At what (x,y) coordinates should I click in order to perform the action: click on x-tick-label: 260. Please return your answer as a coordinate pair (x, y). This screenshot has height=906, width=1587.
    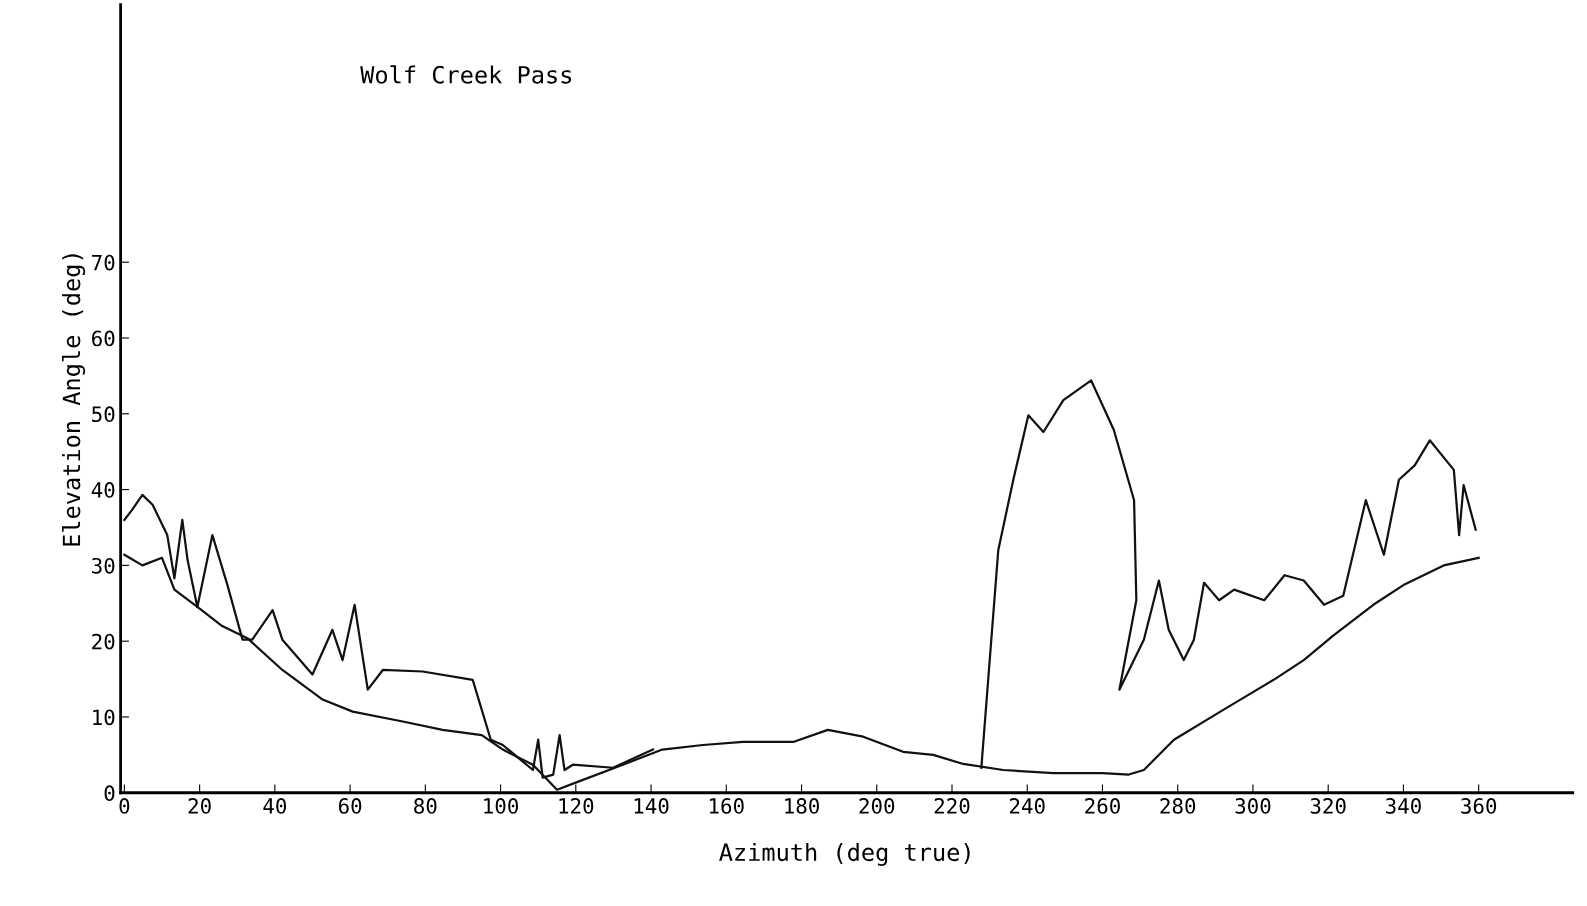
    Looking at the image, I should click on (1102, 806).